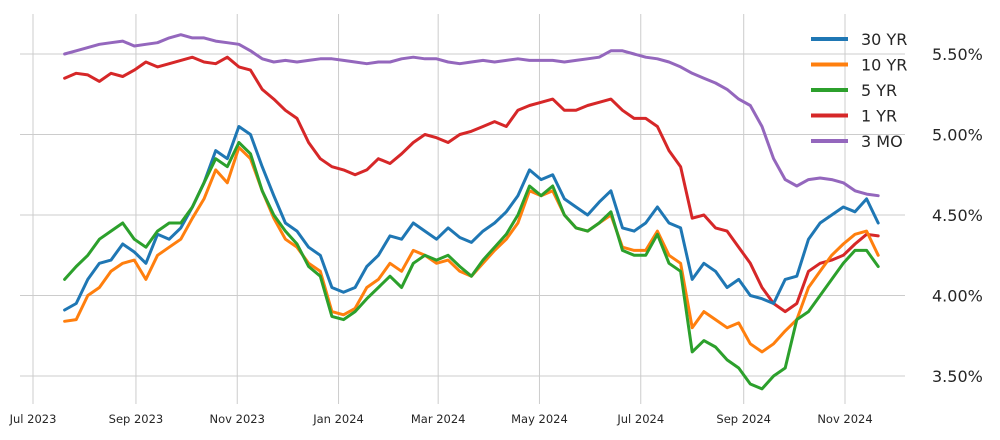  What do you see at coordinates (884, 39) in the screenshot?
I see `legend-label: 30 YR` at bounding box center [884, 39].